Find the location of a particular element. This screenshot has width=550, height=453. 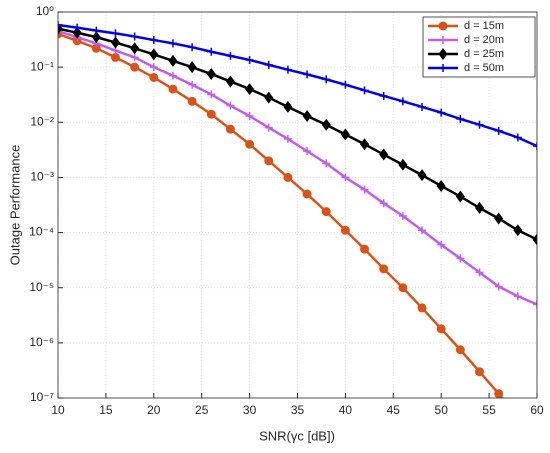

y-tick-label: 10⁻⁷ is located at coordinates (42, 397).